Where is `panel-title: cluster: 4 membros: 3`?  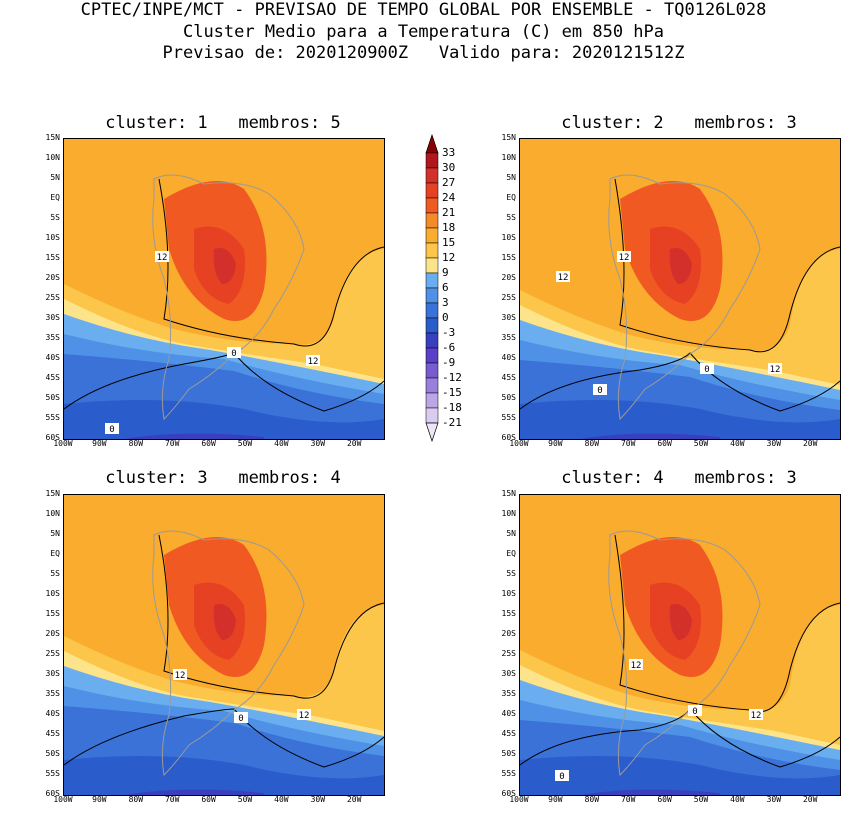
panel-title: cluster: 4 membros: 3 is located at coordinates (679, 478).